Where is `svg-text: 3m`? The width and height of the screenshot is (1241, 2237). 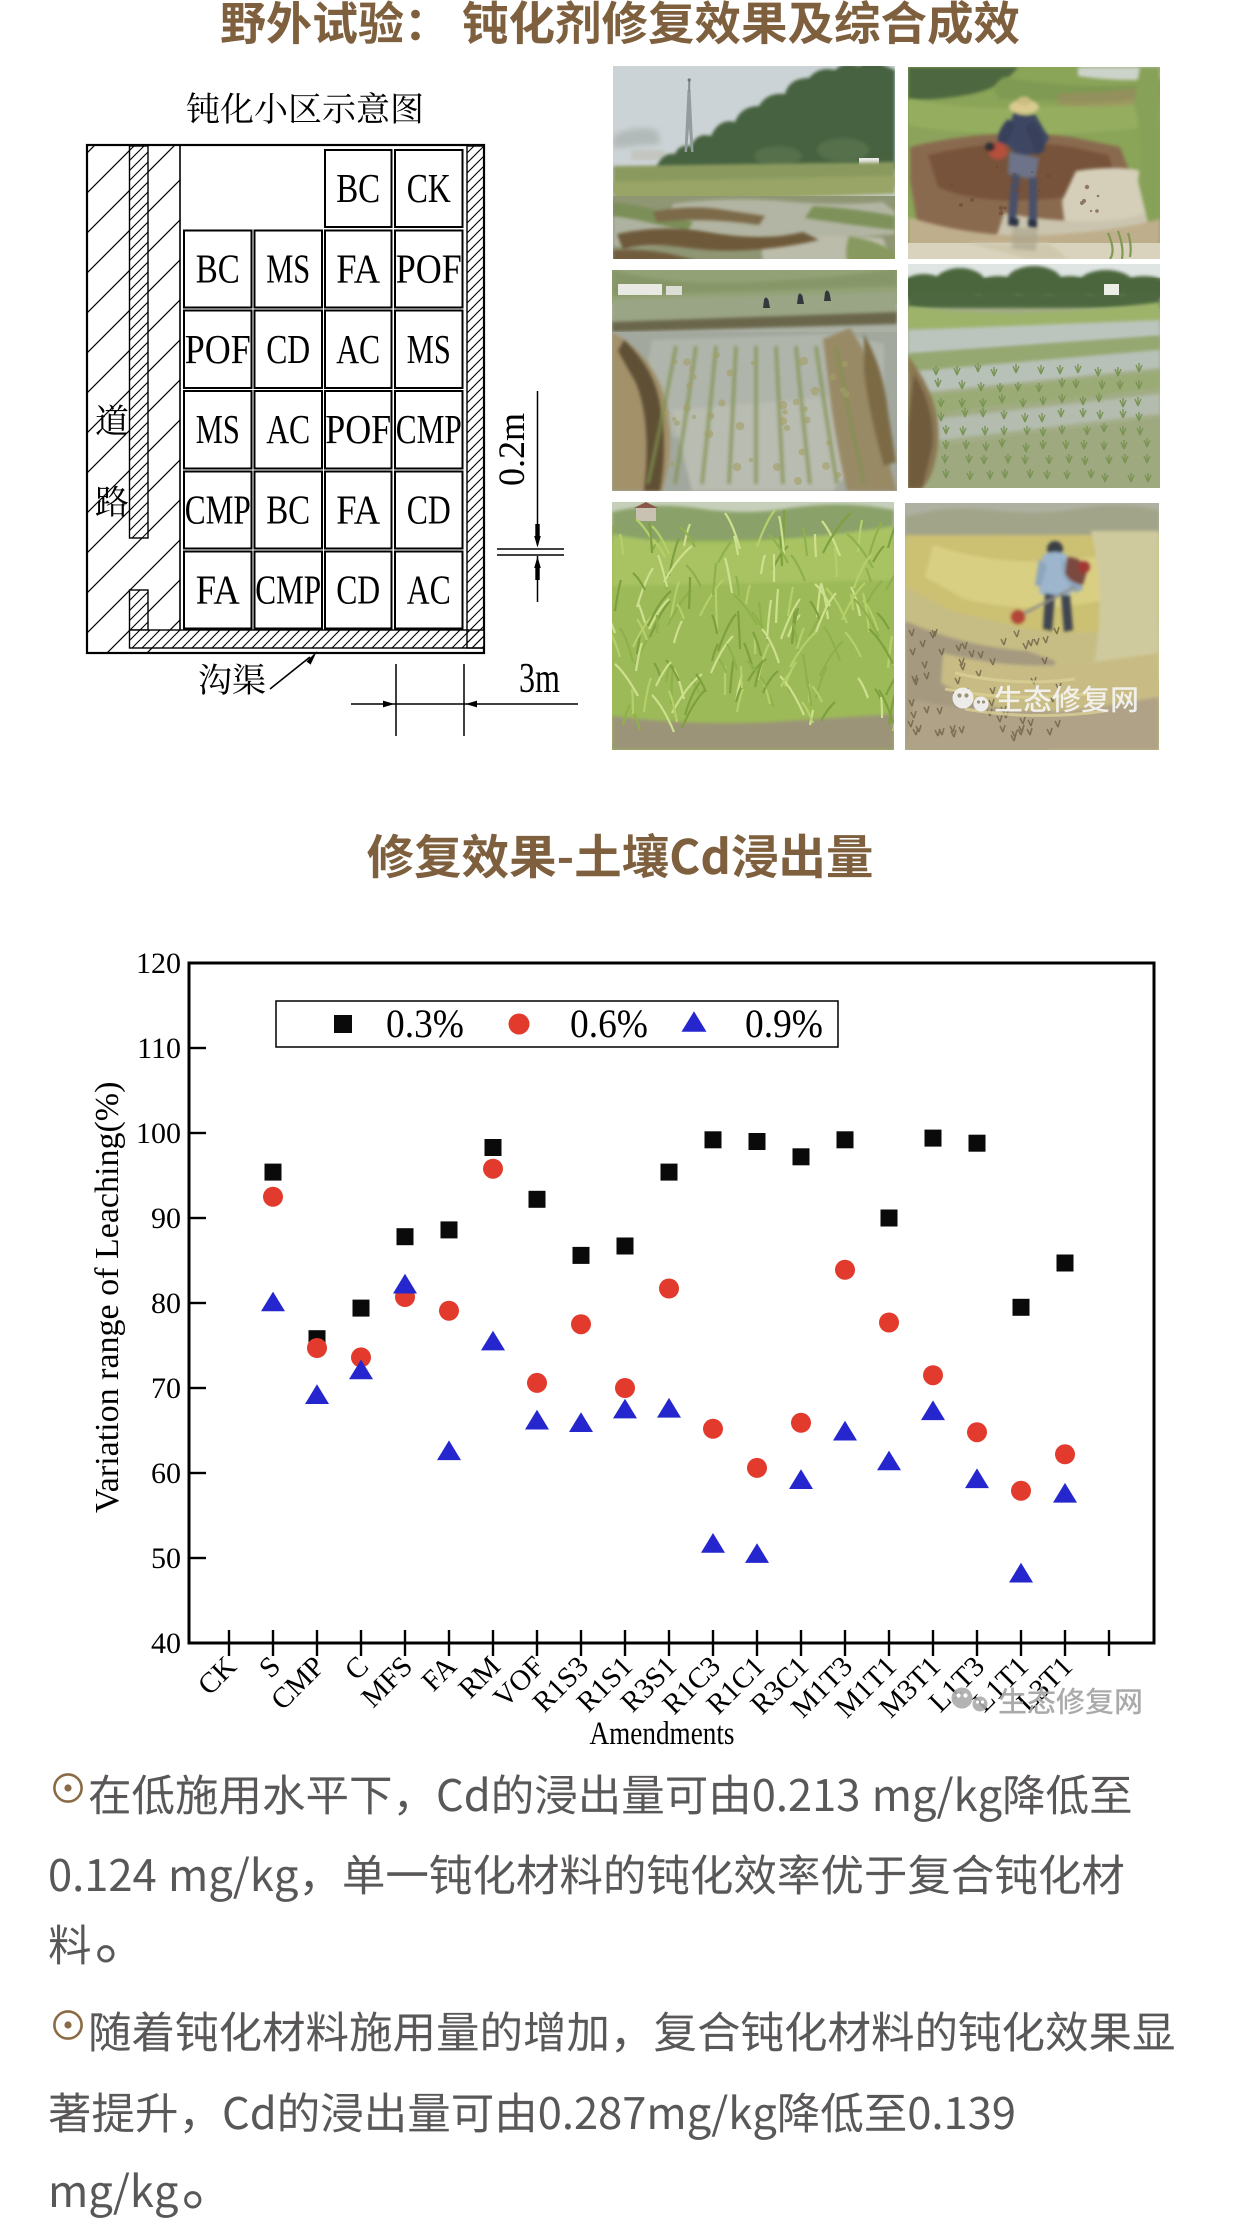
svg-text: 3m is located at coordinates (539, 679).